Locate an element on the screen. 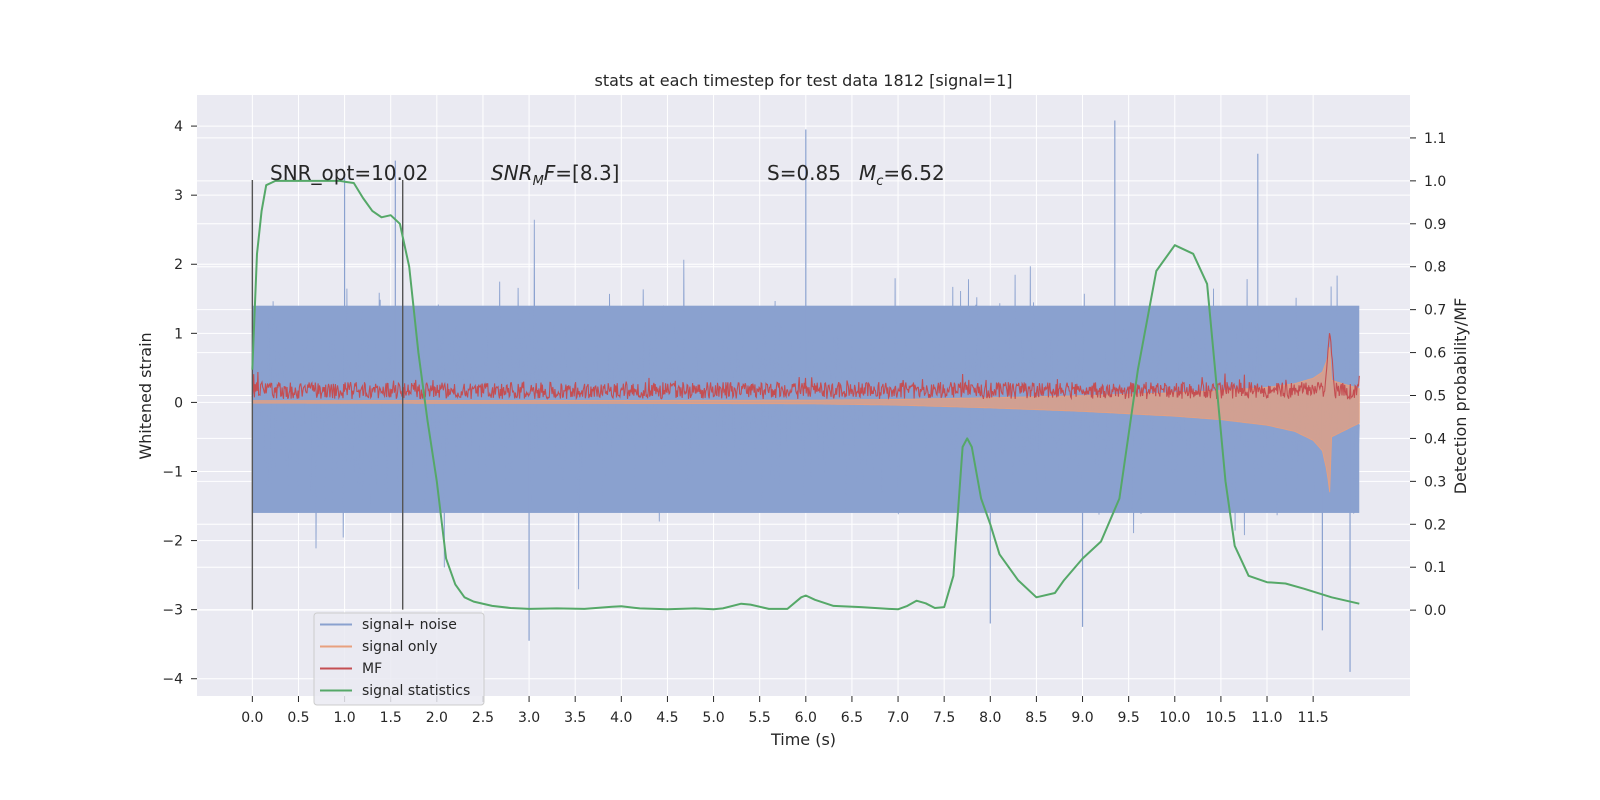 This screenshot has width=1600, height=800. x-tick-label: 9.0 is located at coordinates (1082, 718).